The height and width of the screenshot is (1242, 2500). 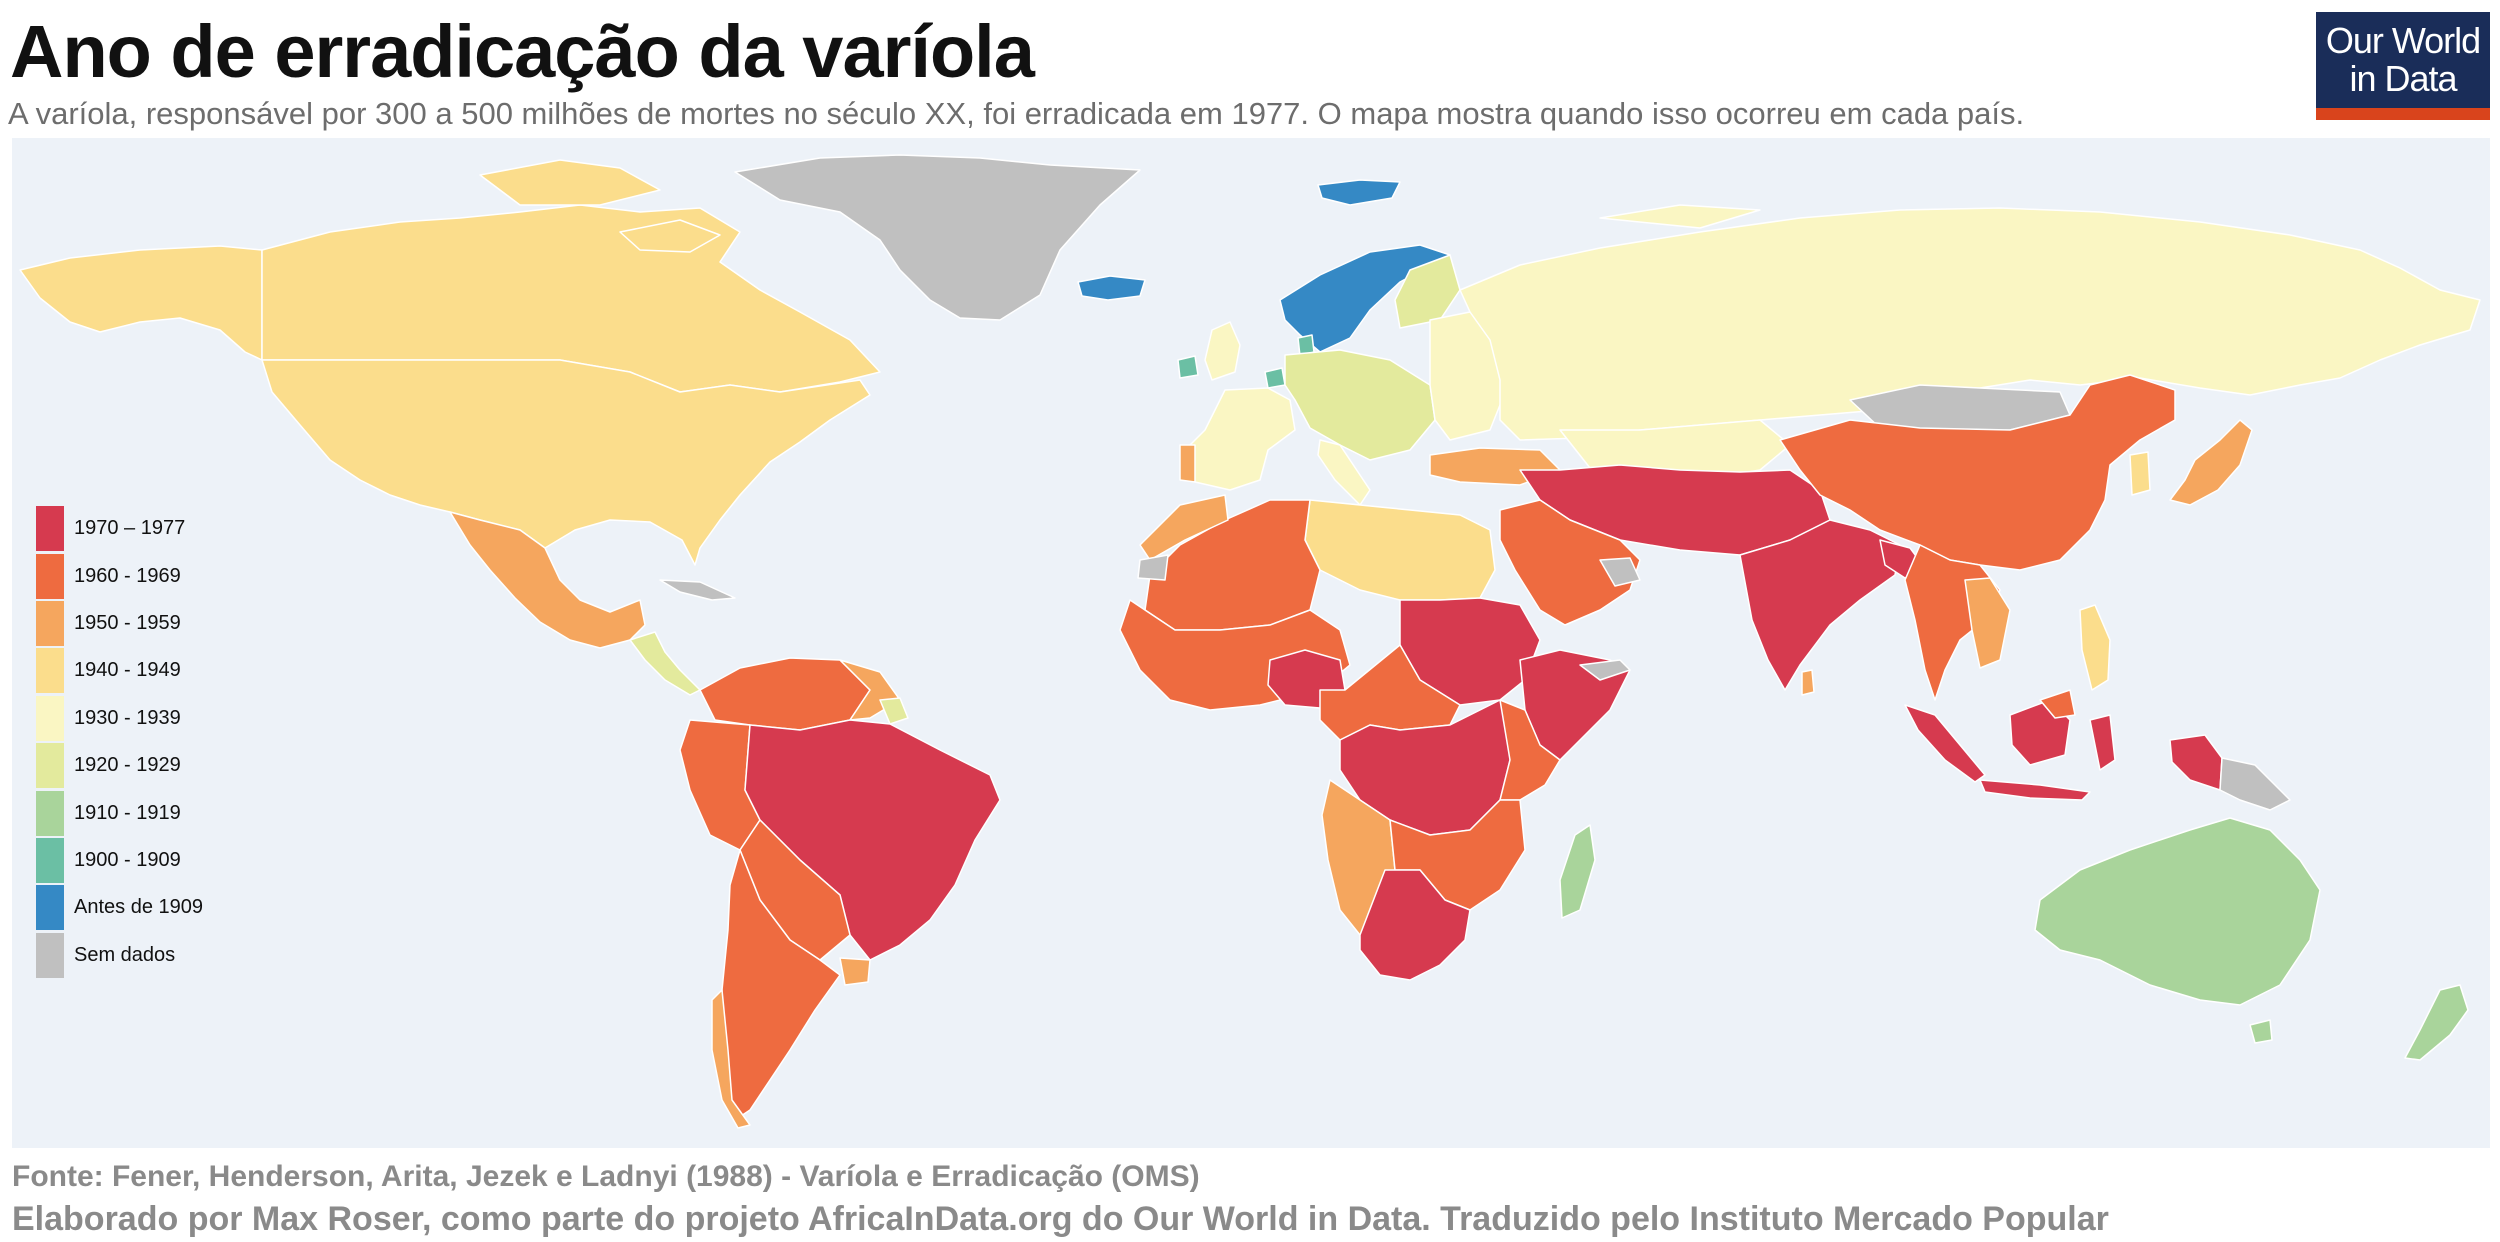 I want to click on page-title: Ano de erradicação da varíola, so click(x=522, y=51).